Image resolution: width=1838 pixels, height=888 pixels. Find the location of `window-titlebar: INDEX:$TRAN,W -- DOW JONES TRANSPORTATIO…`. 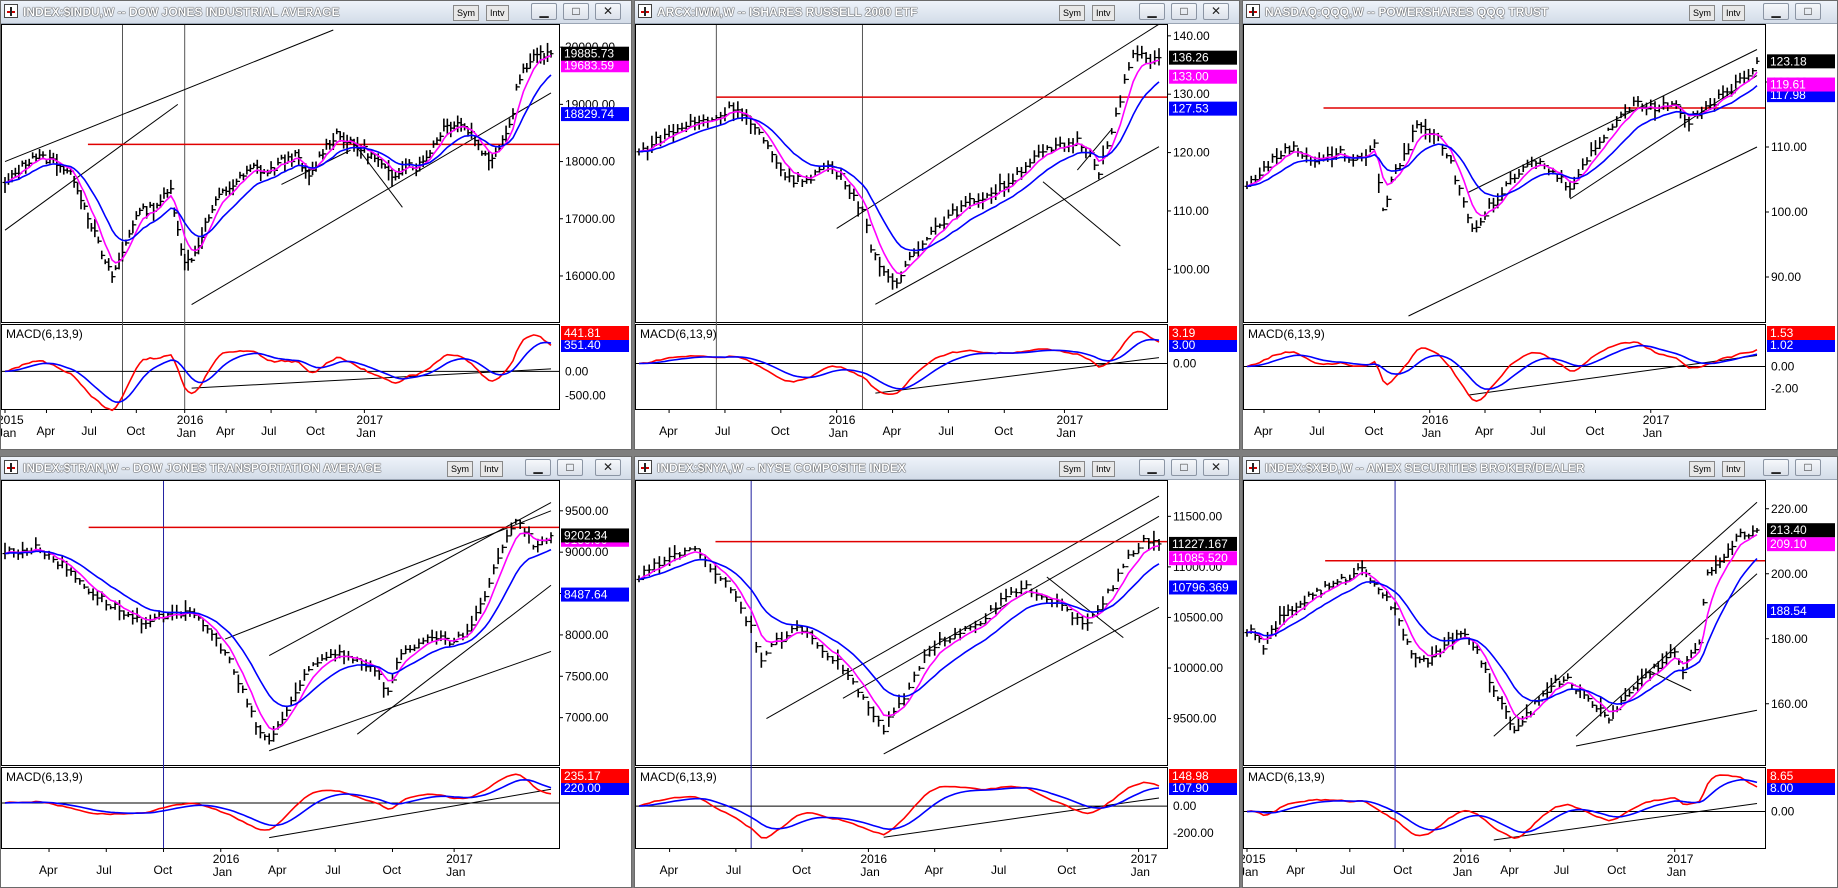

window-titlebar: INDEX:$TRAN,W -- DOW JONES TRANSPORTATIO… is located at coordinates (316, 468).